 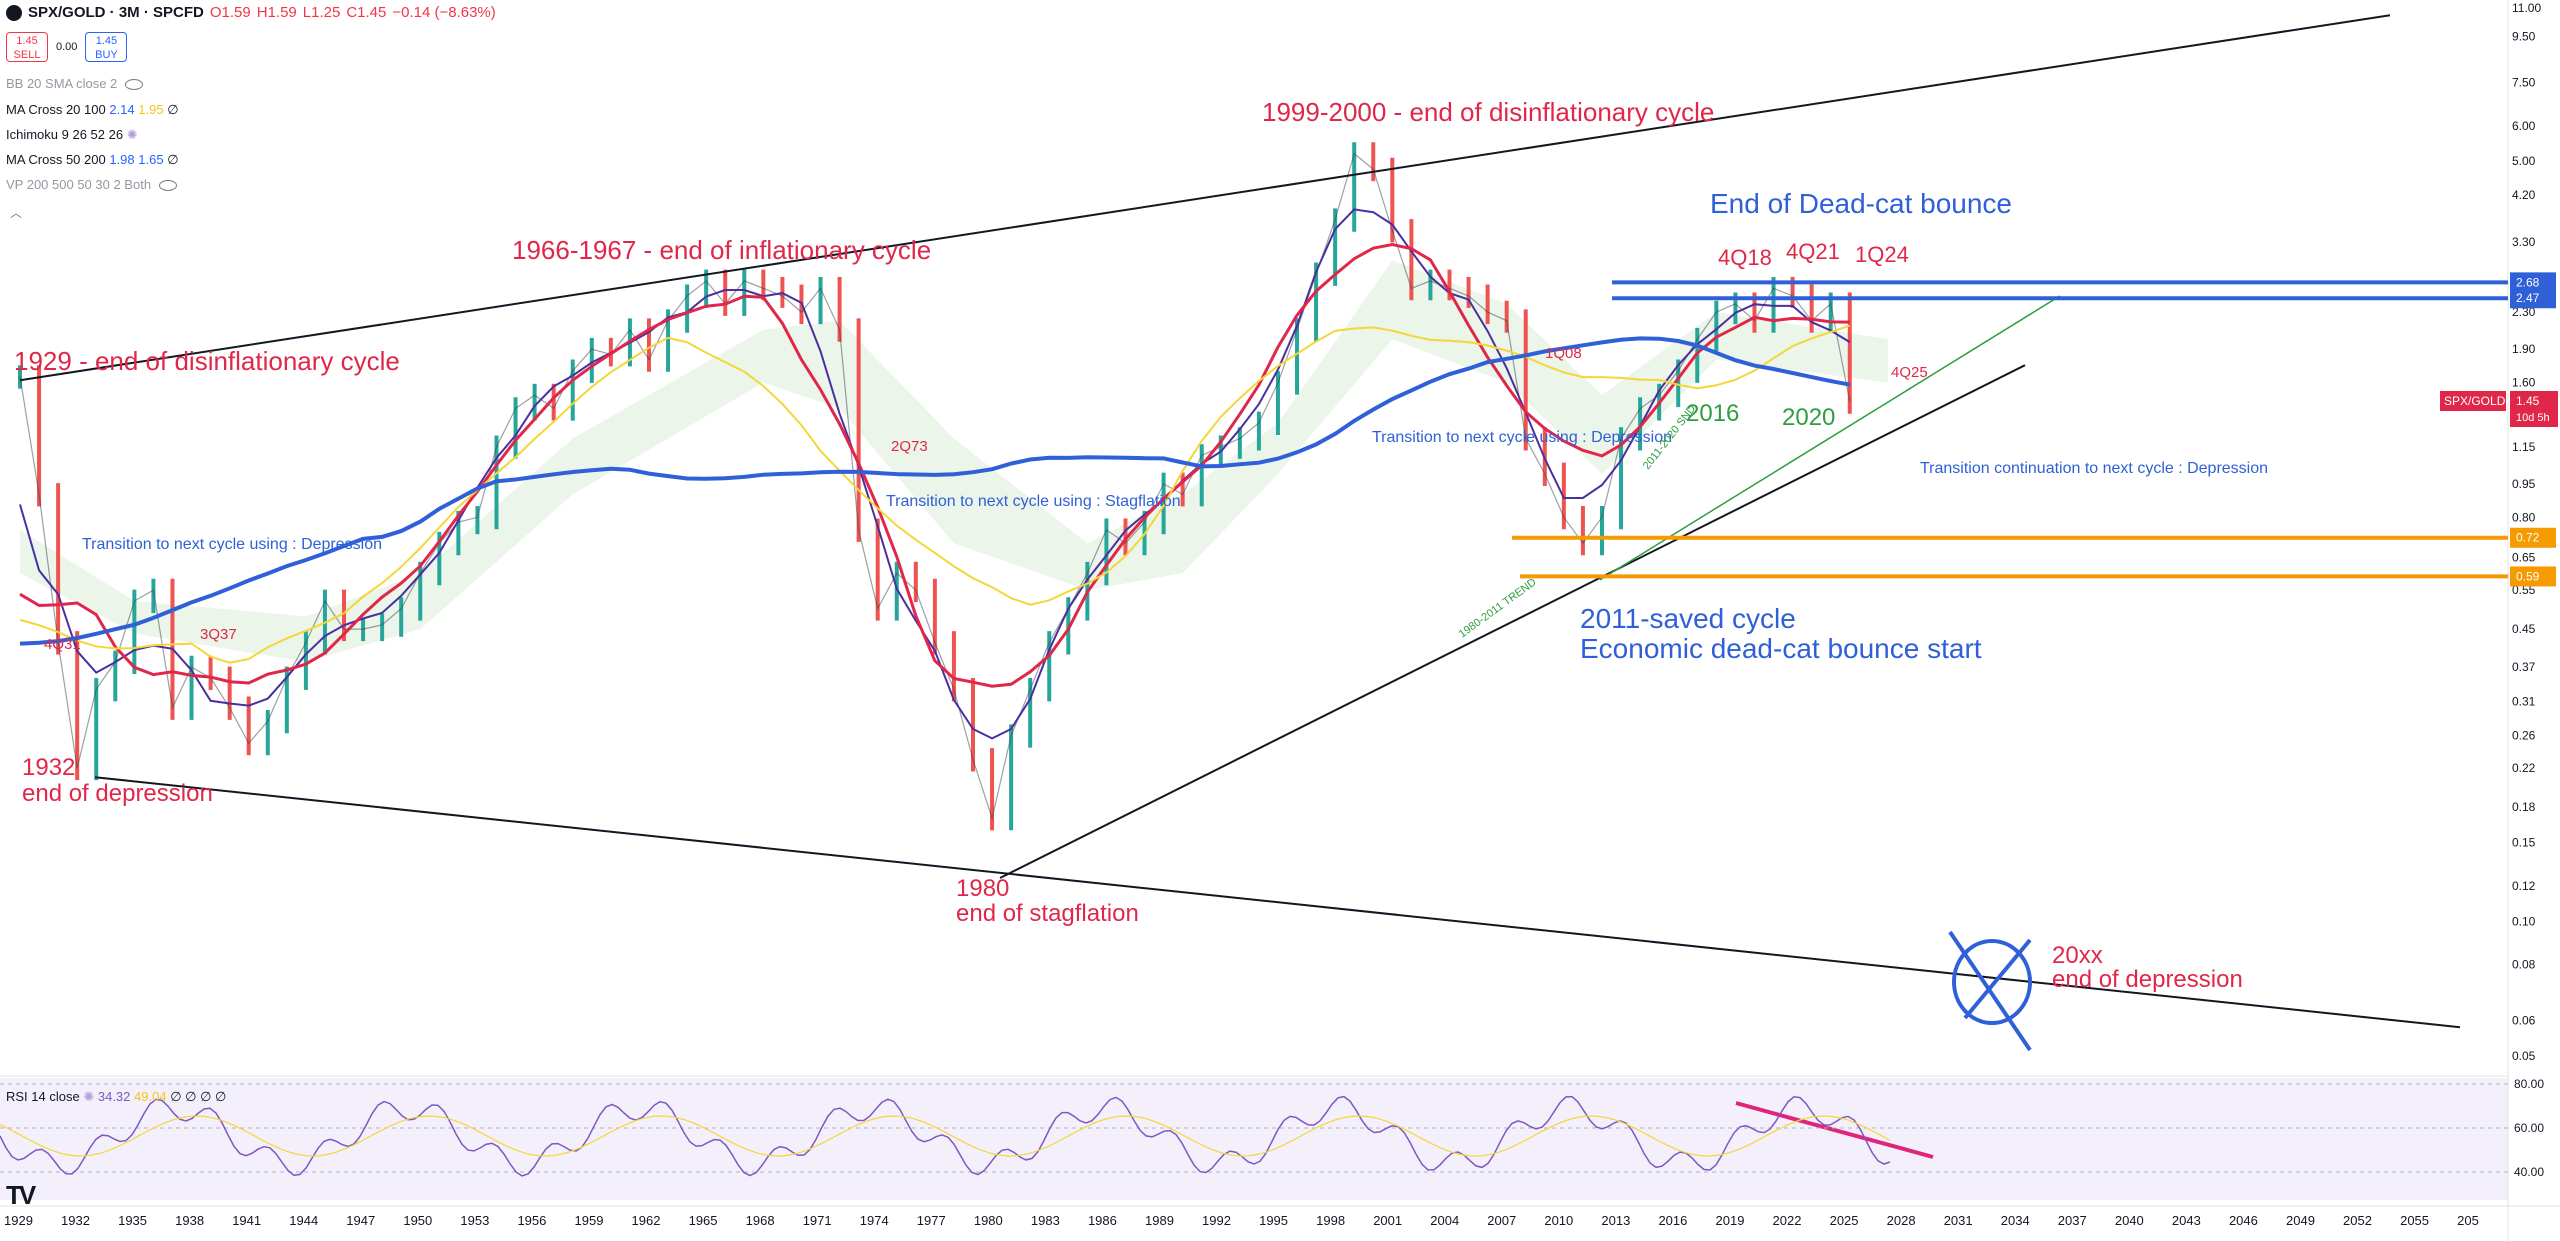 I want to click on annotation-label: 1980, so click(x=982, y=888).